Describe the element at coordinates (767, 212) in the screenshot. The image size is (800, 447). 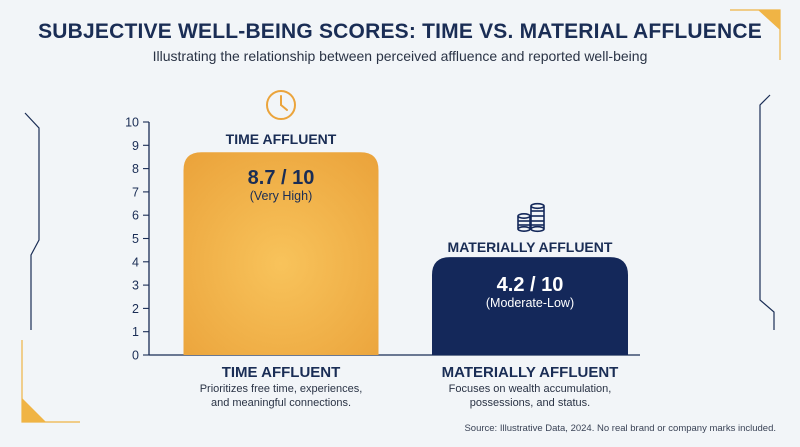
I see `circuit-line-right` at that location.